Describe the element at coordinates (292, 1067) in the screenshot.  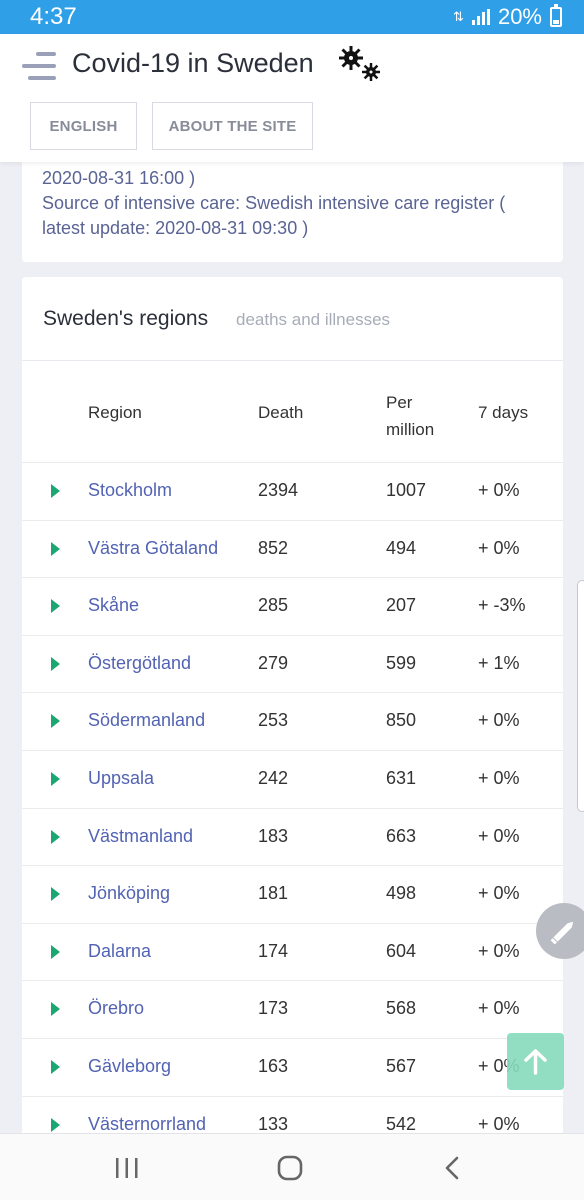
I see `table-row: Gävleborg 163 567 + 0%` at that location.